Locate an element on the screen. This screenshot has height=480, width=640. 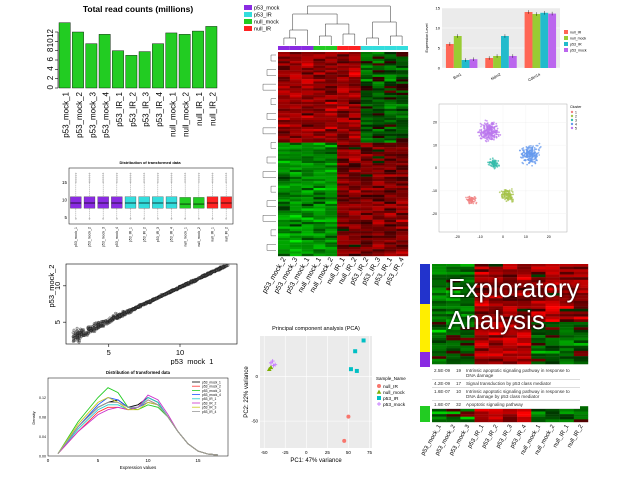
bar is located at coordinates (171, 60).